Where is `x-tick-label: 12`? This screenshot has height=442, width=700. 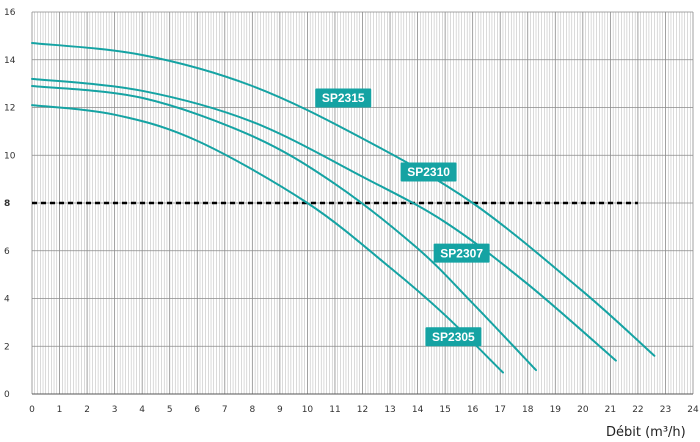
x-tick-label: 12 is located at coordinates (362, 410).